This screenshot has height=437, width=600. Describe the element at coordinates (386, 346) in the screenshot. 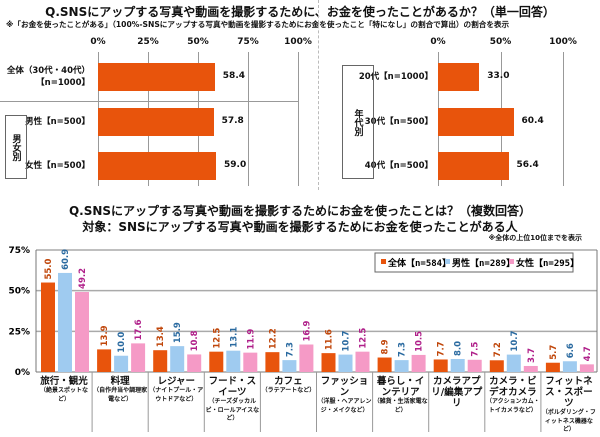

I see `data-label: 8.9` at that location.